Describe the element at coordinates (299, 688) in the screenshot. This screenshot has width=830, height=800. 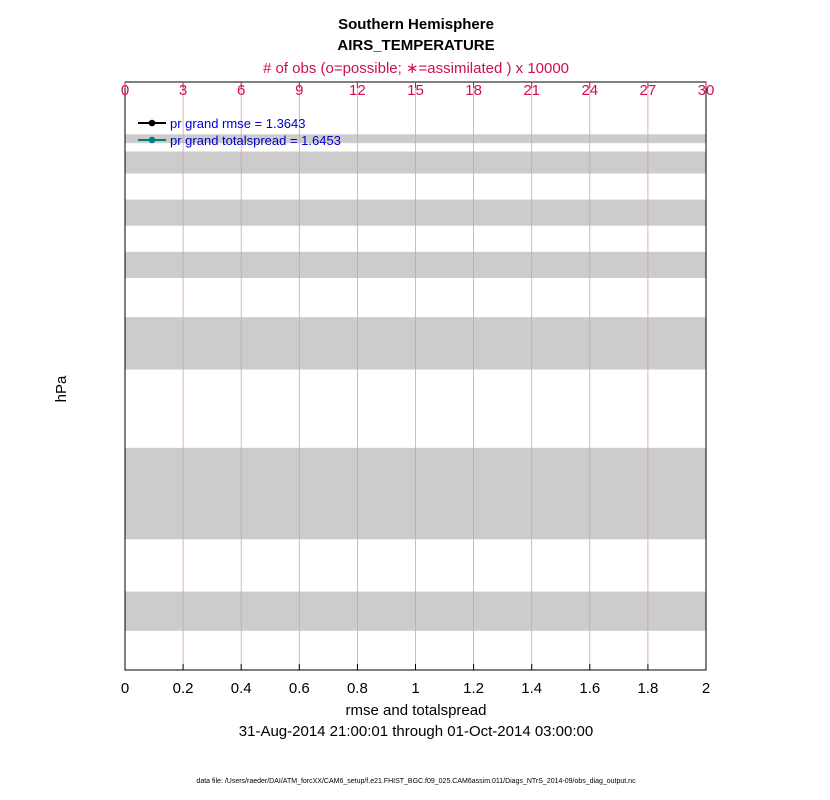
I see `x-tick-label: 0.6` at that location.